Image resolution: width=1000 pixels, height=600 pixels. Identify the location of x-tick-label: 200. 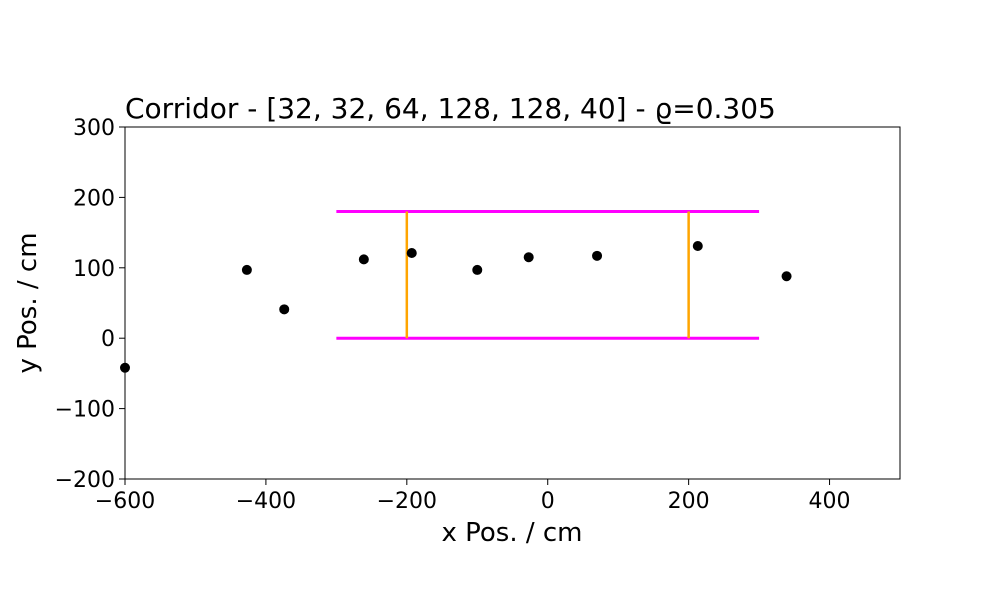
(689, 501).